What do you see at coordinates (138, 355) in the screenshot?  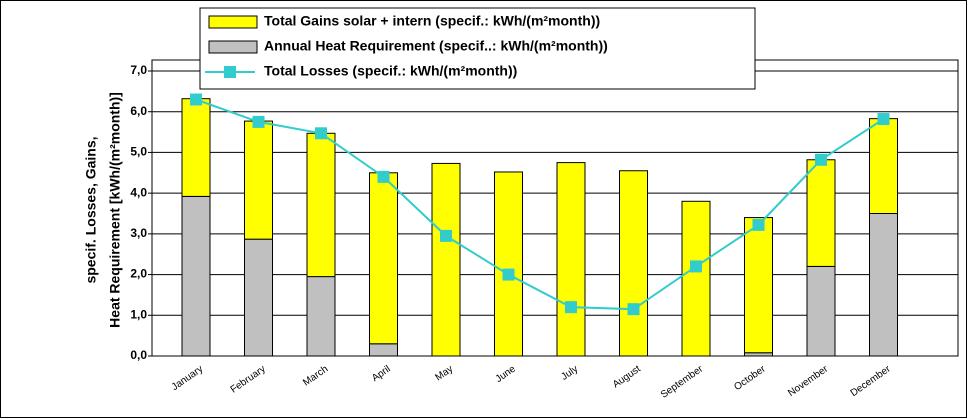 I see `y-tick-label: 0,0` at bounding box center [138, 355].